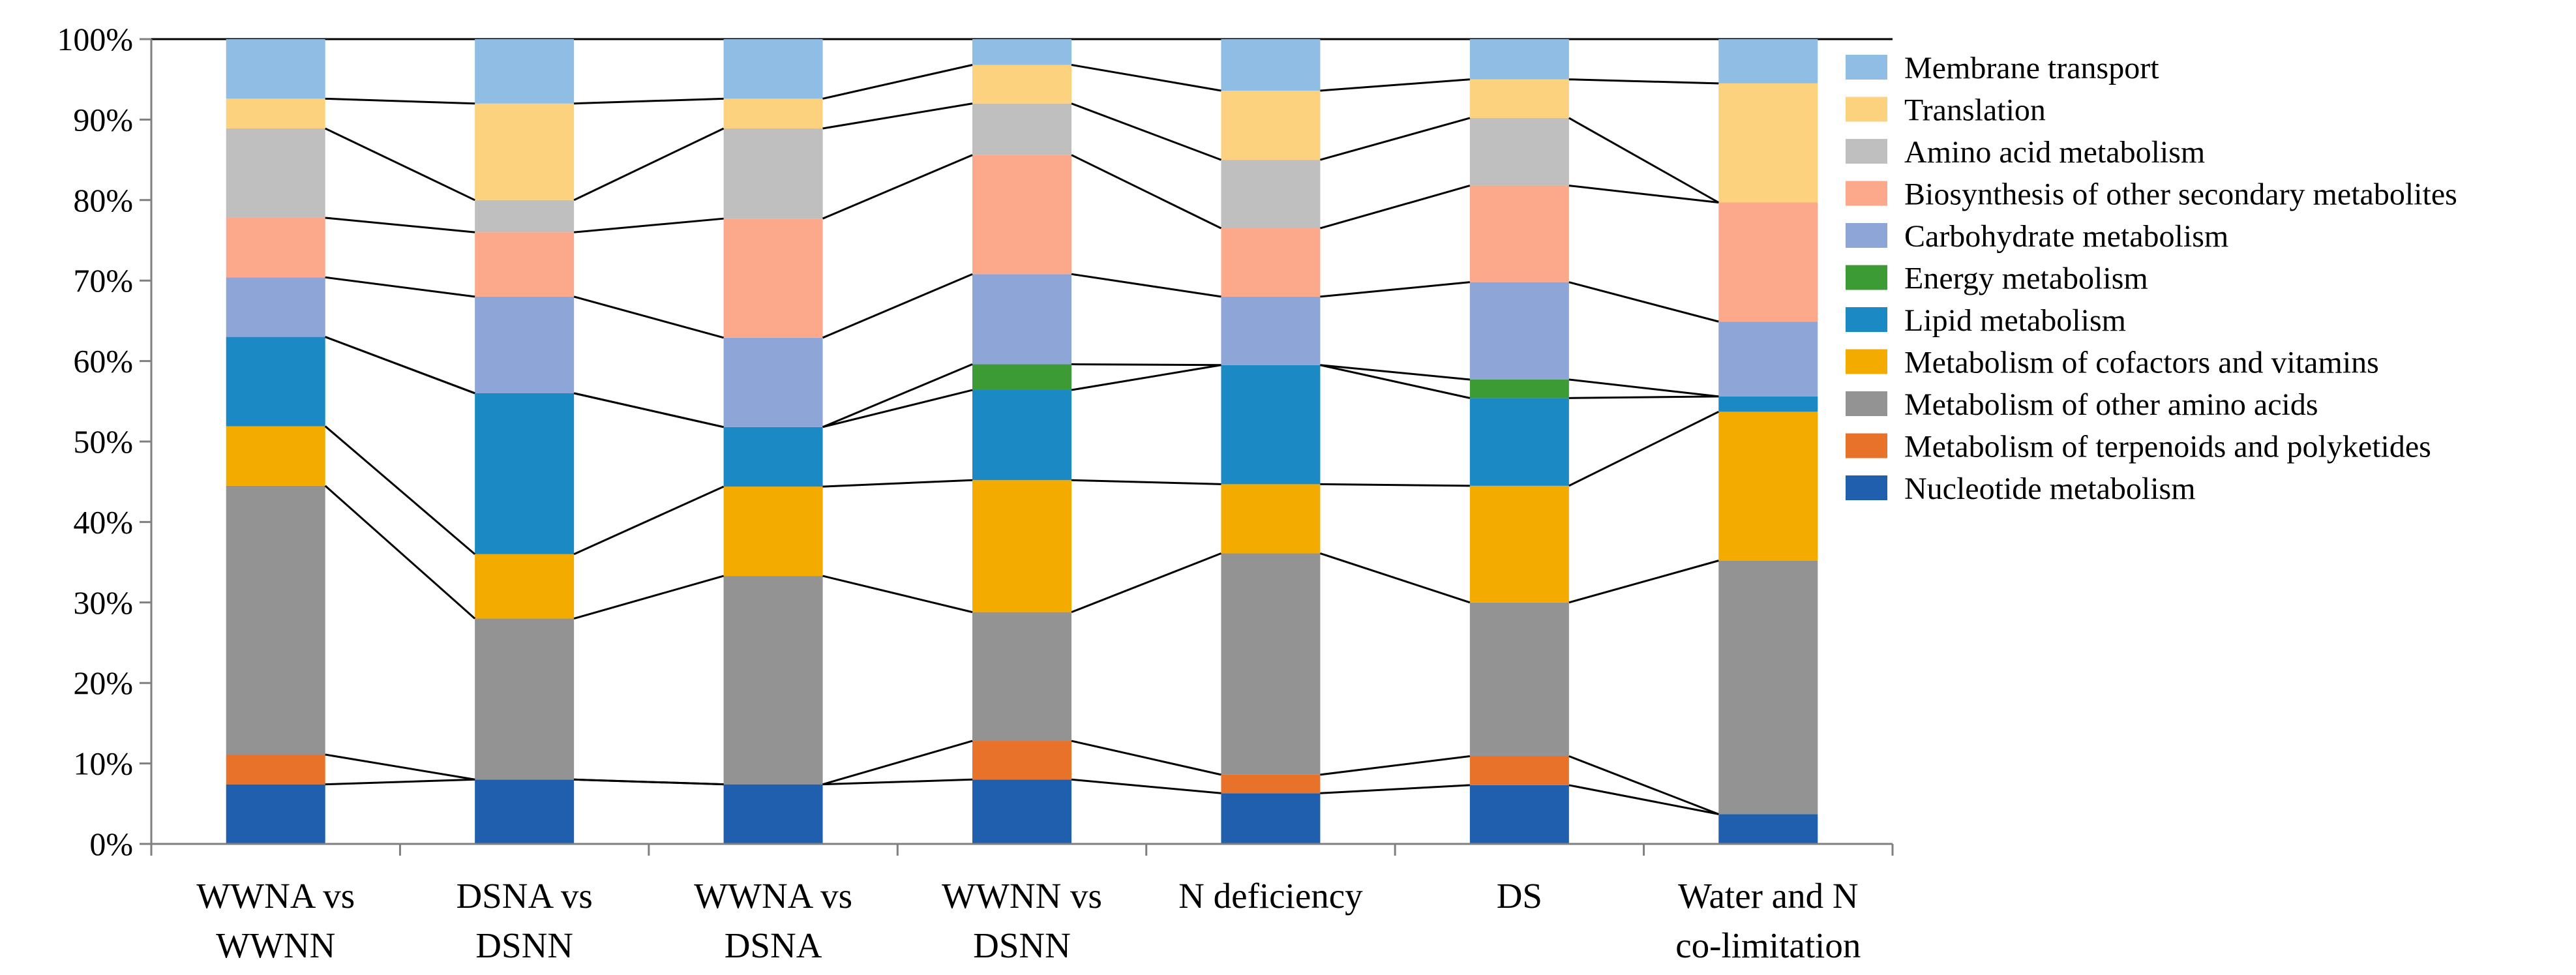  What do you see at coordinates (103, 683) in the screenshot?
I see `y-tick-label: 20%` at bounding box center [103, 683].